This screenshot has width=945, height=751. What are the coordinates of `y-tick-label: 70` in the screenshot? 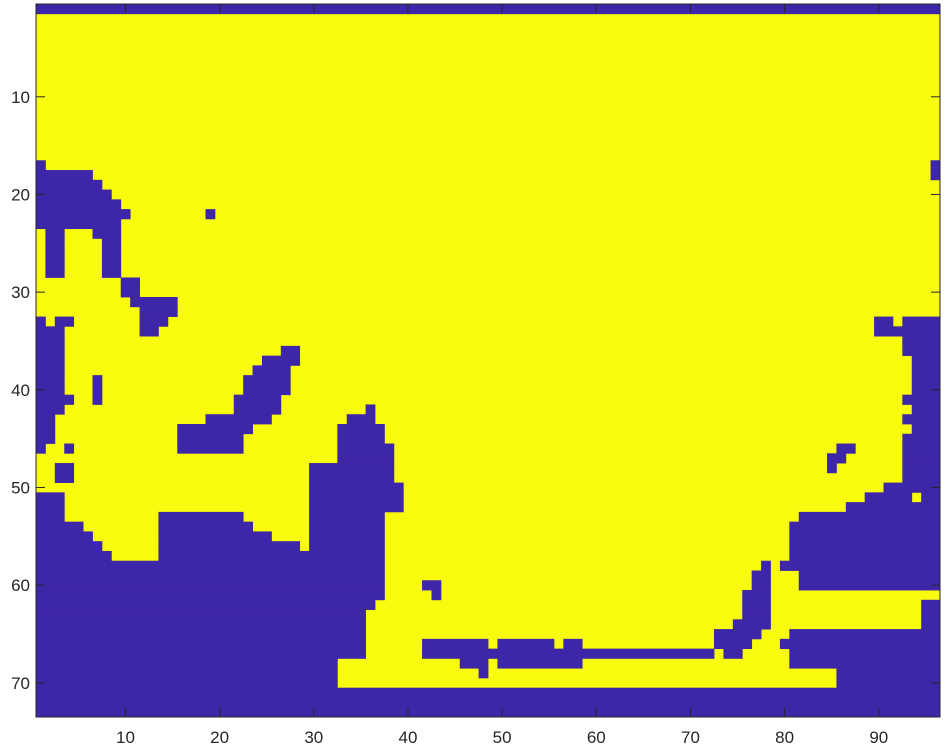 It's located at (20, 683).